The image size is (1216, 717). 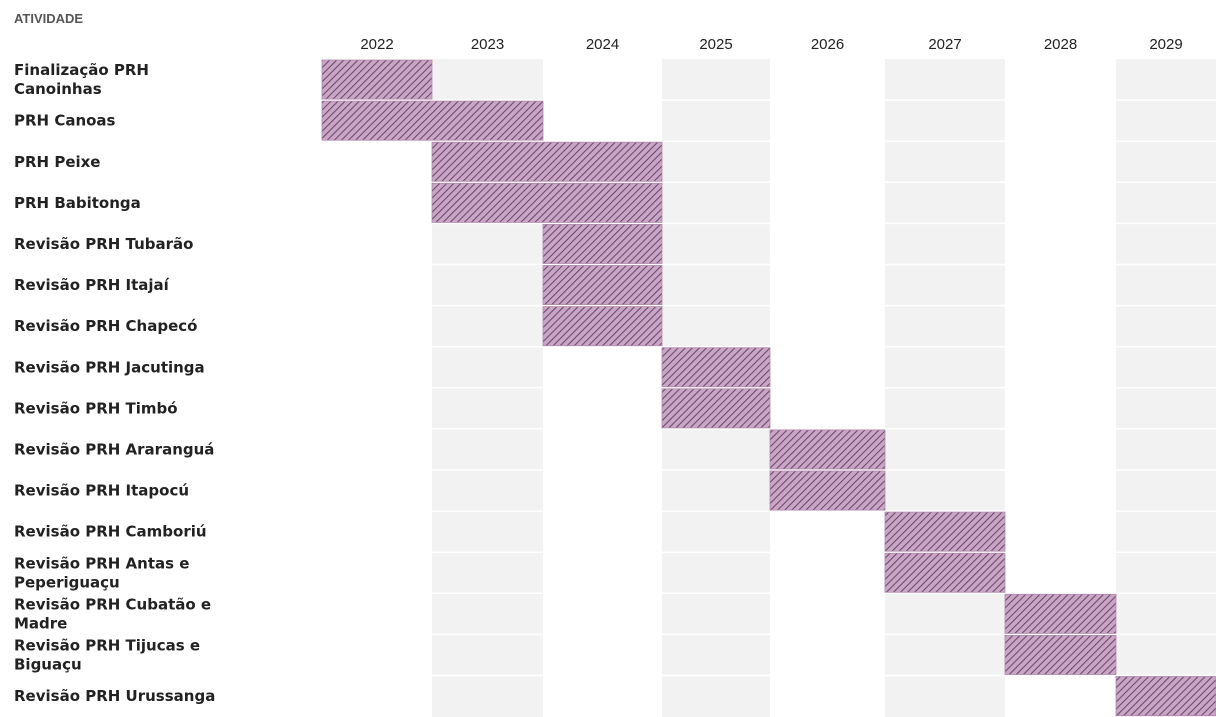 I want to click on task-label: Revisão PRH Itapocú, so click(x=101, y=491).